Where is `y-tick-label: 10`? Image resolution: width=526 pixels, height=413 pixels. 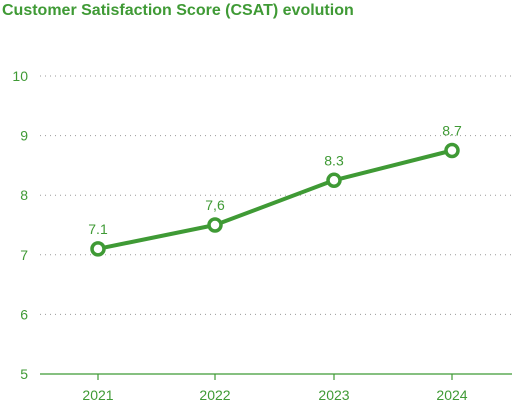 y-tick-label: 10 is located at coordinates (20, 76).